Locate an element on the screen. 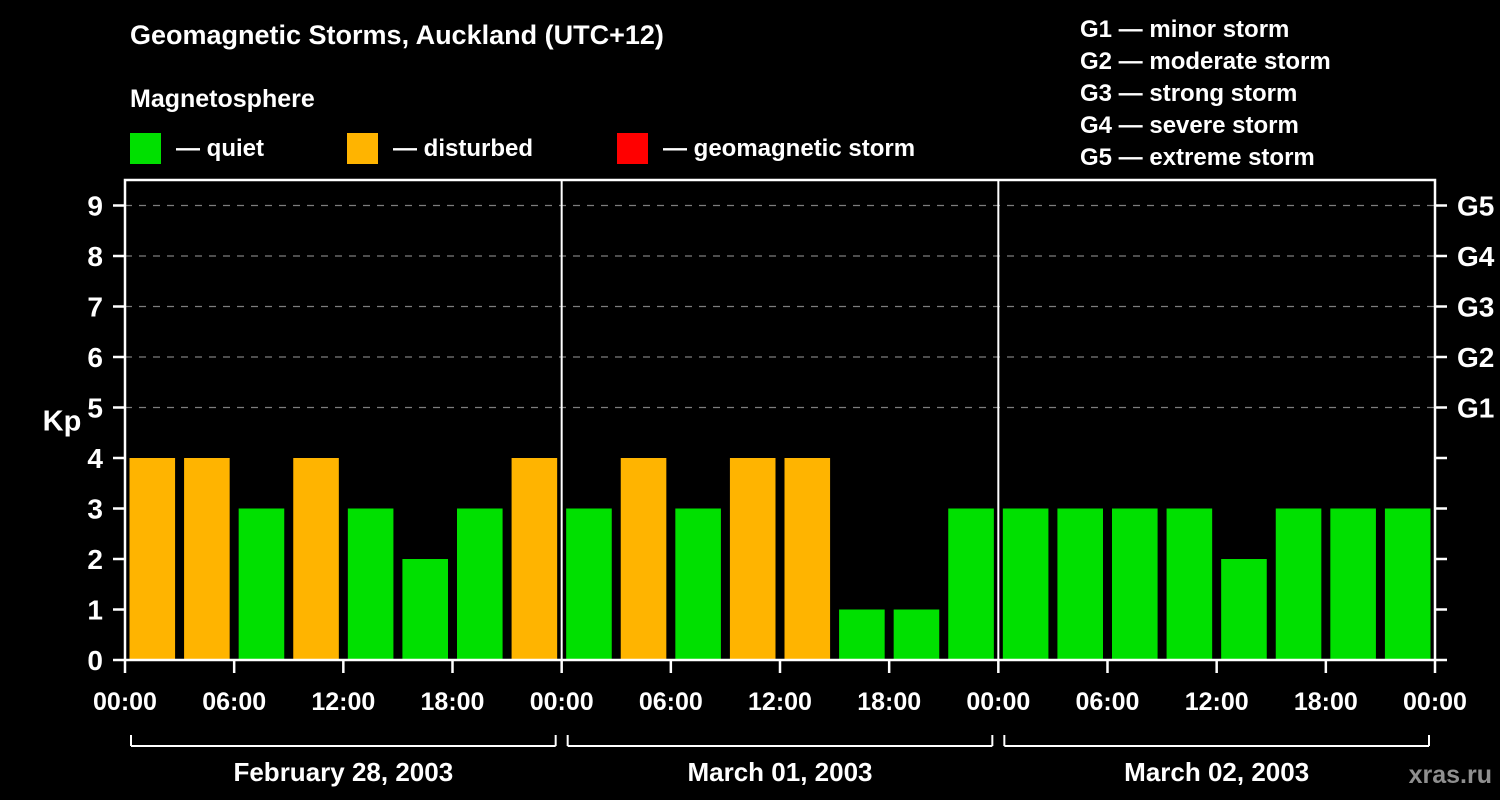 The height and width of the screenshot is (800, 1500). disturbed-label: — disturbed is located at coordinates (463, 148).